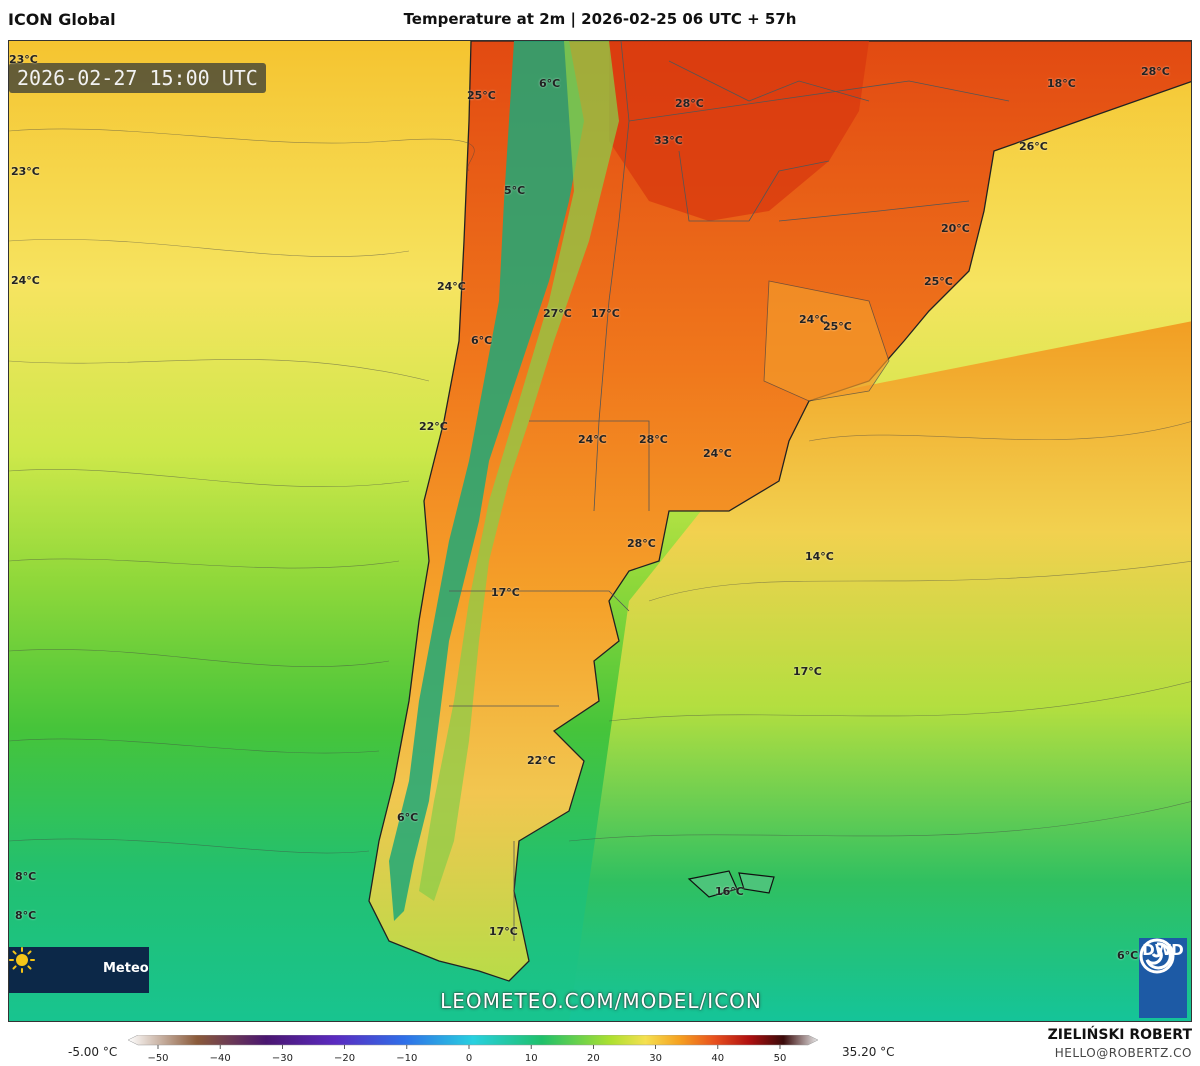 Image resolution: width=1200 pixels, height=1066 pixels. Describe the element at coordinates (62, 19) in the screenshot. I see `model-name: ICON Global` at that location.